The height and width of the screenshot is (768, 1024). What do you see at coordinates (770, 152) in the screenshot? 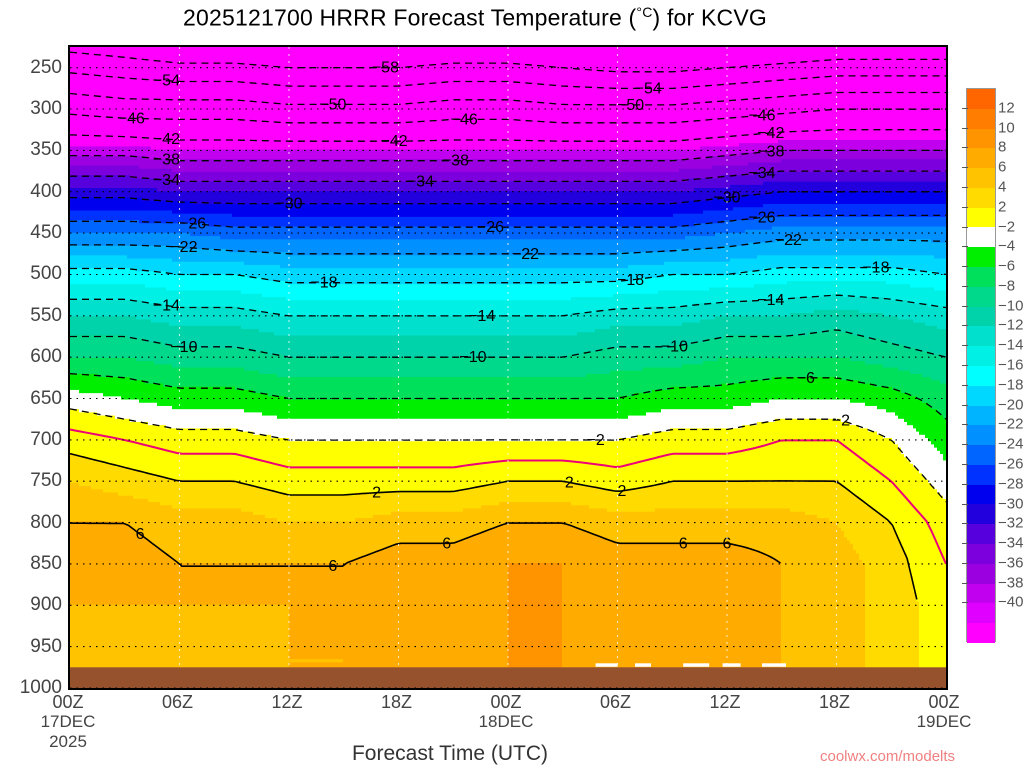
I see `contour-label--38-13: −38` at bounding box center [770, 152].